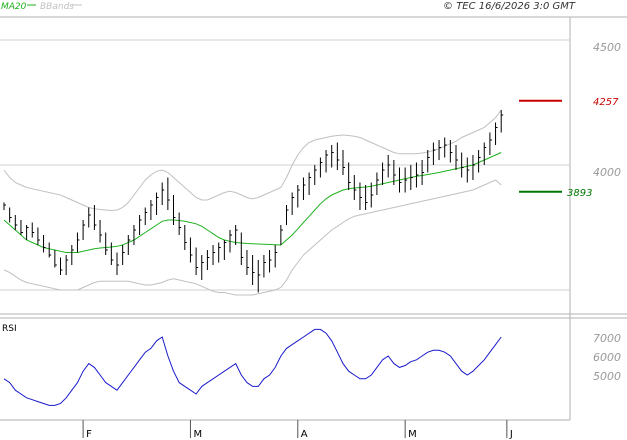  I want to click on rsi-label: RSI, so click(9, 329).